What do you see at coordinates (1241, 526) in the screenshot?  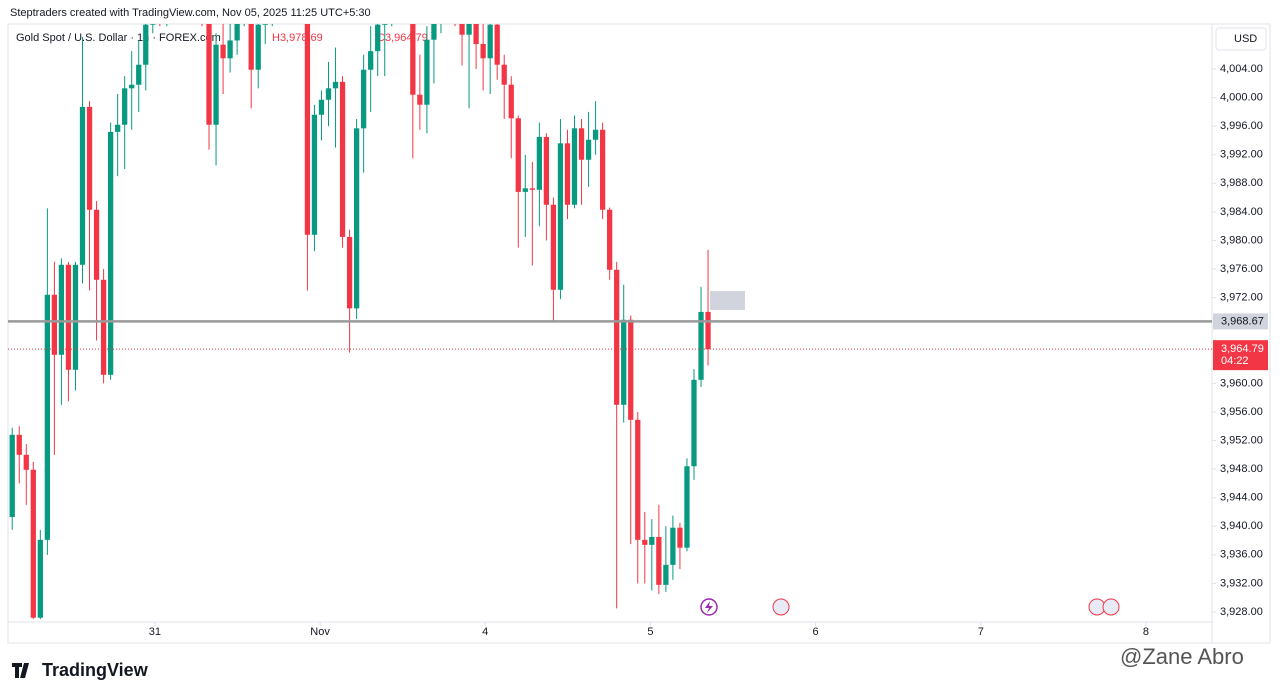 I see `y-tick-label: 3,940.00` at bounding box center [1241, 526].